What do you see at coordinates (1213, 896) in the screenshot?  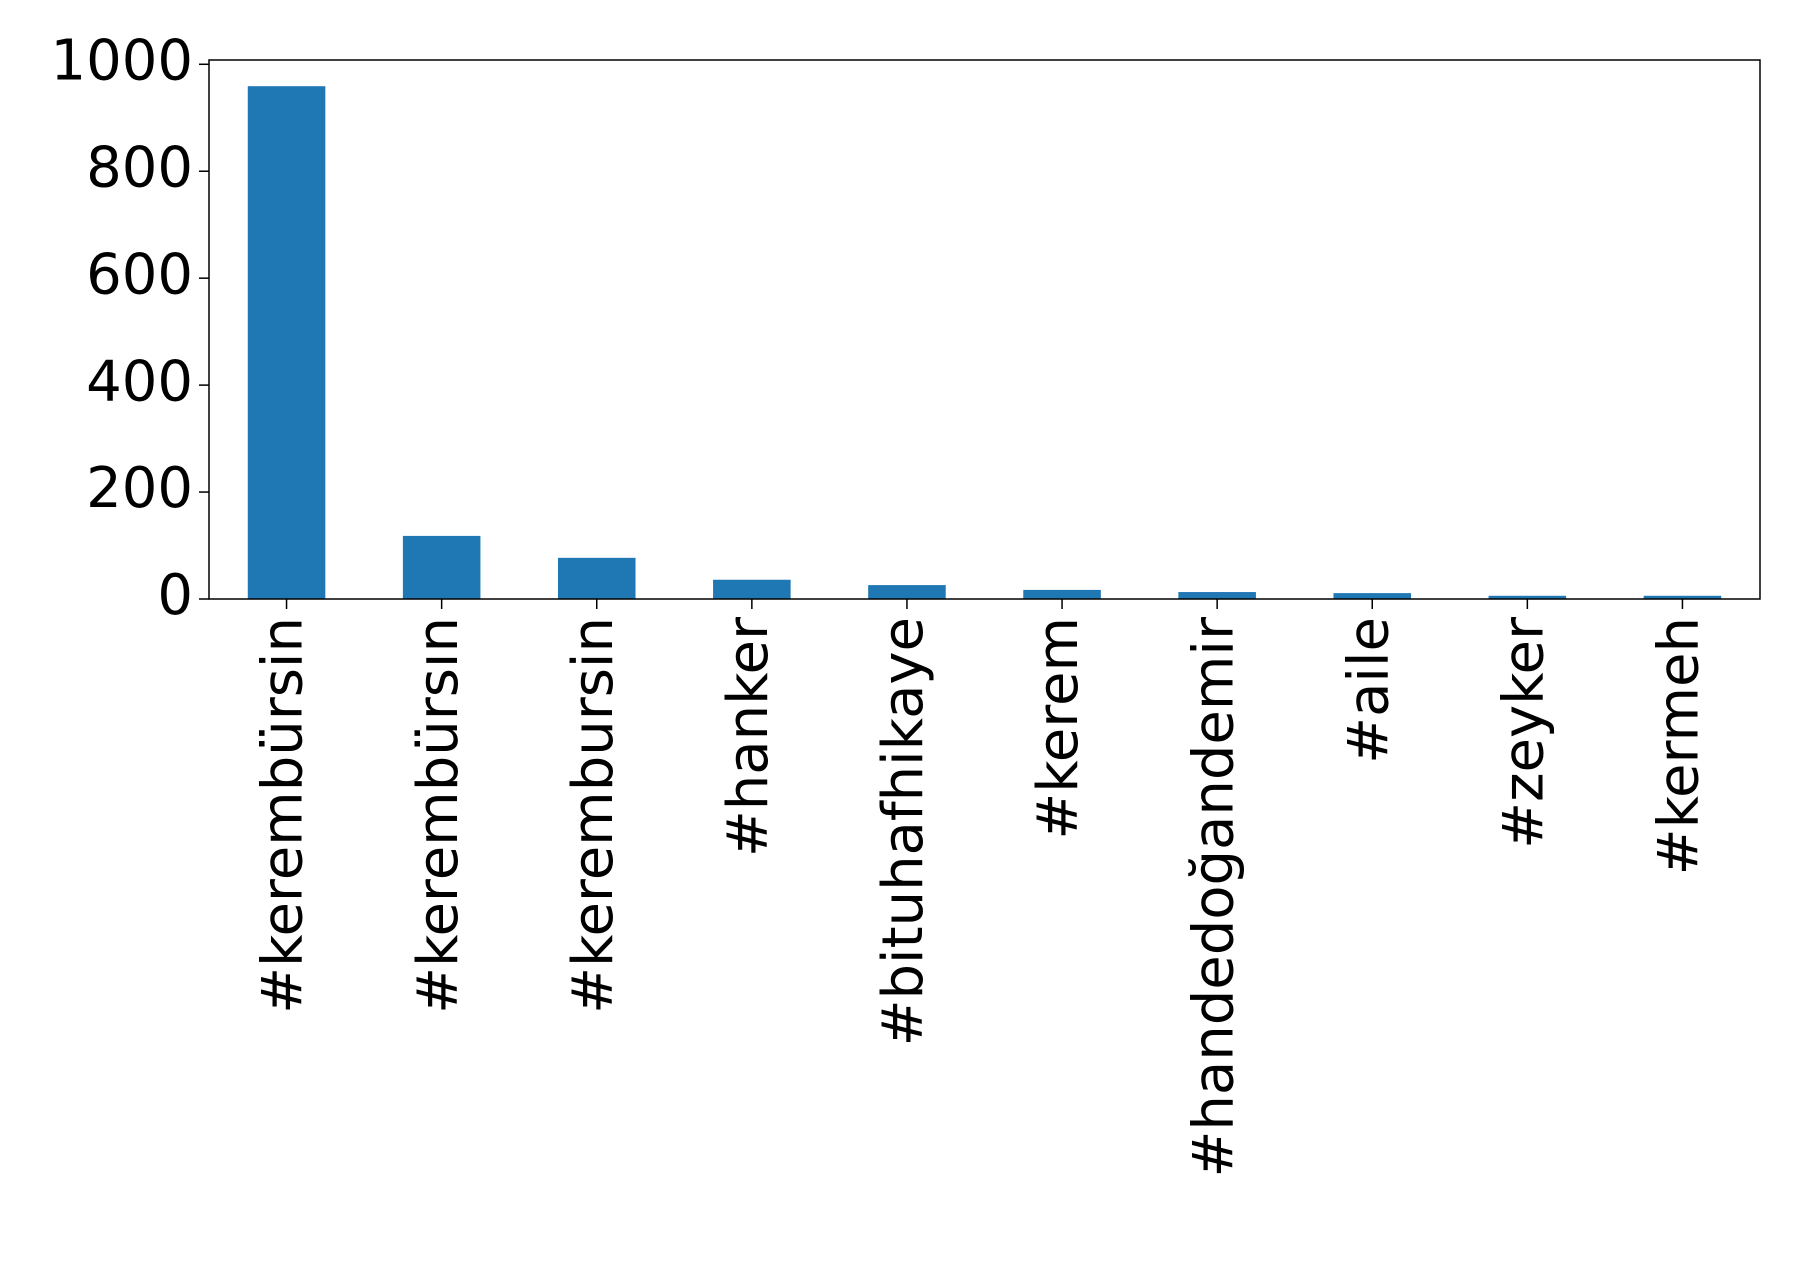 I see `x-tick-label: #handedoğandemir` at bounding box center [1213, 896].